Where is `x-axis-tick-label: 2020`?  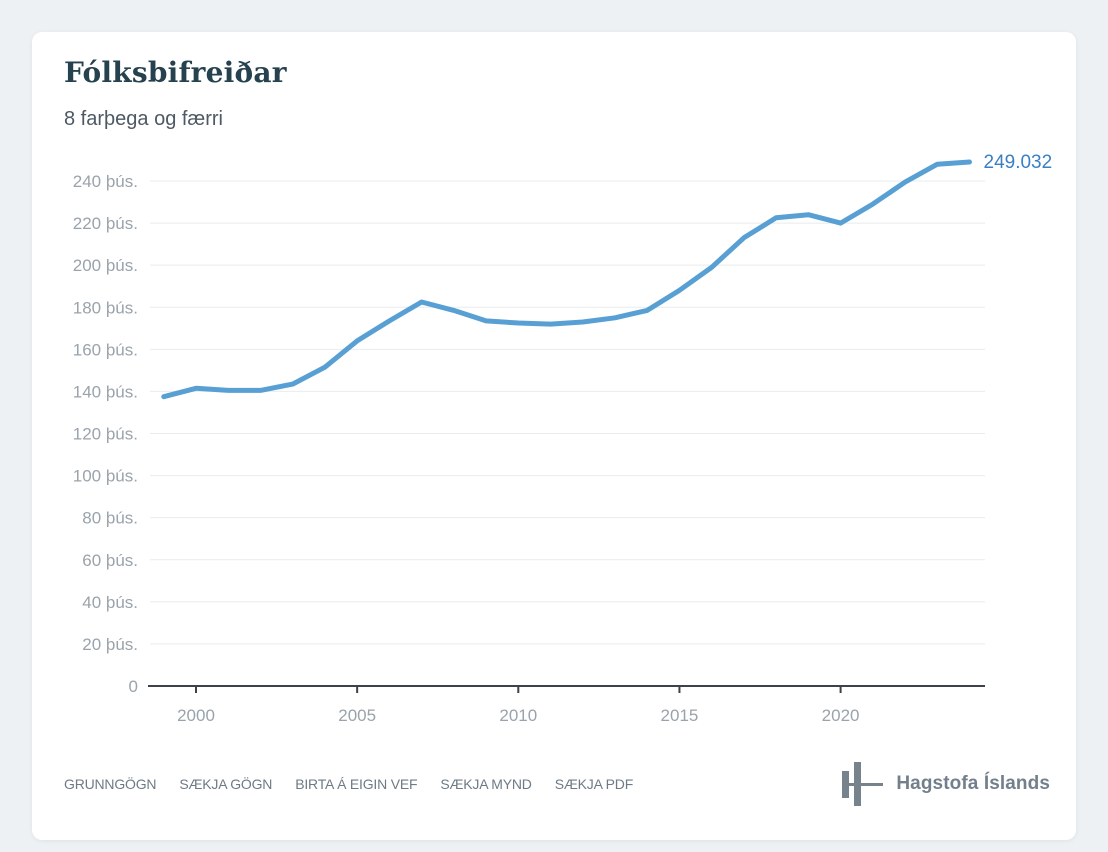
x-axis-tick-label: 2020 is located at coordinates (841, 715).